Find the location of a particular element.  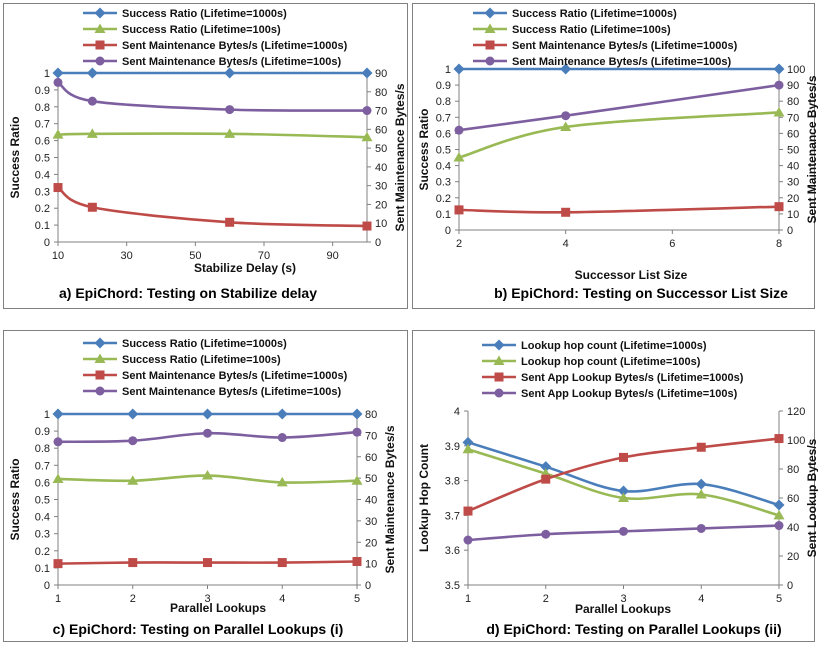

x-tick-label: 90 is located at coordinates (333, 256).